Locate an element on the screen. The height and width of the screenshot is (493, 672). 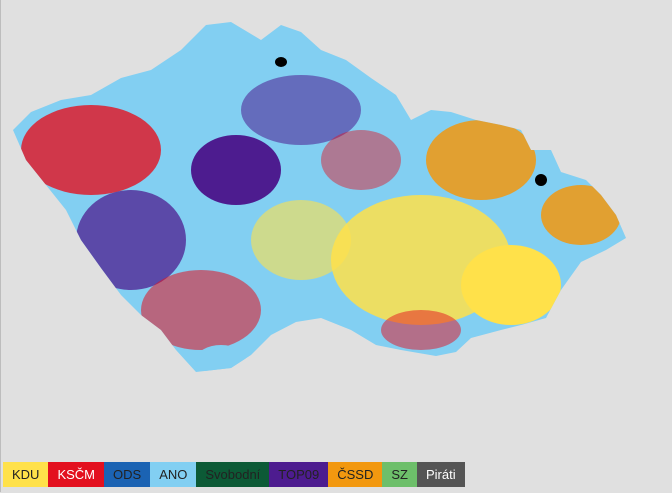
legend-item: Svobodní is located at coordinates (233, 474).